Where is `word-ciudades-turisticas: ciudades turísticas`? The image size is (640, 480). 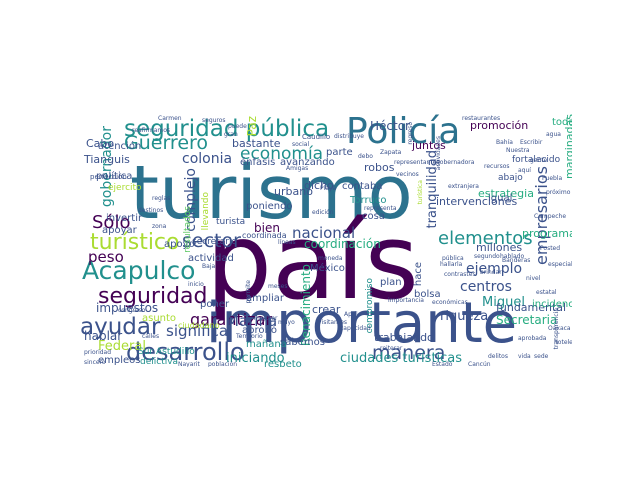
word-ciudades-turisticas: ciudades turísticas is located at coordinates (401, 358).